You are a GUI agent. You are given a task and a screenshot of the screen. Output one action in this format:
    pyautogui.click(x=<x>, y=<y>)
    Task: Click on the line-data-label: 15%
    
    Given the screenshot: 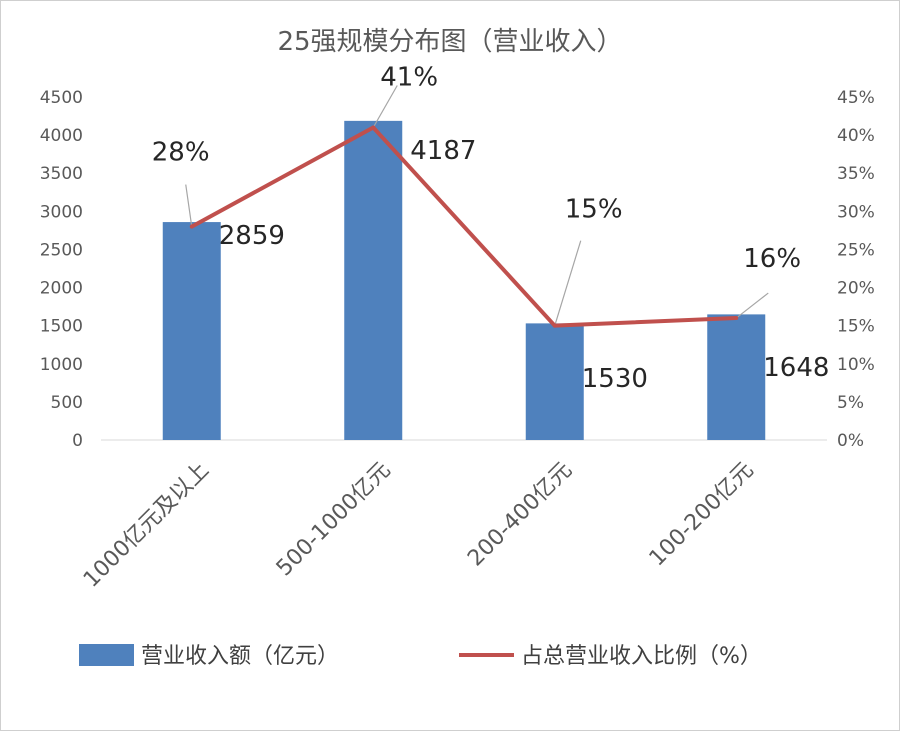 What is the action you would take?
    pyautogui.click(x=594, y=210)
    